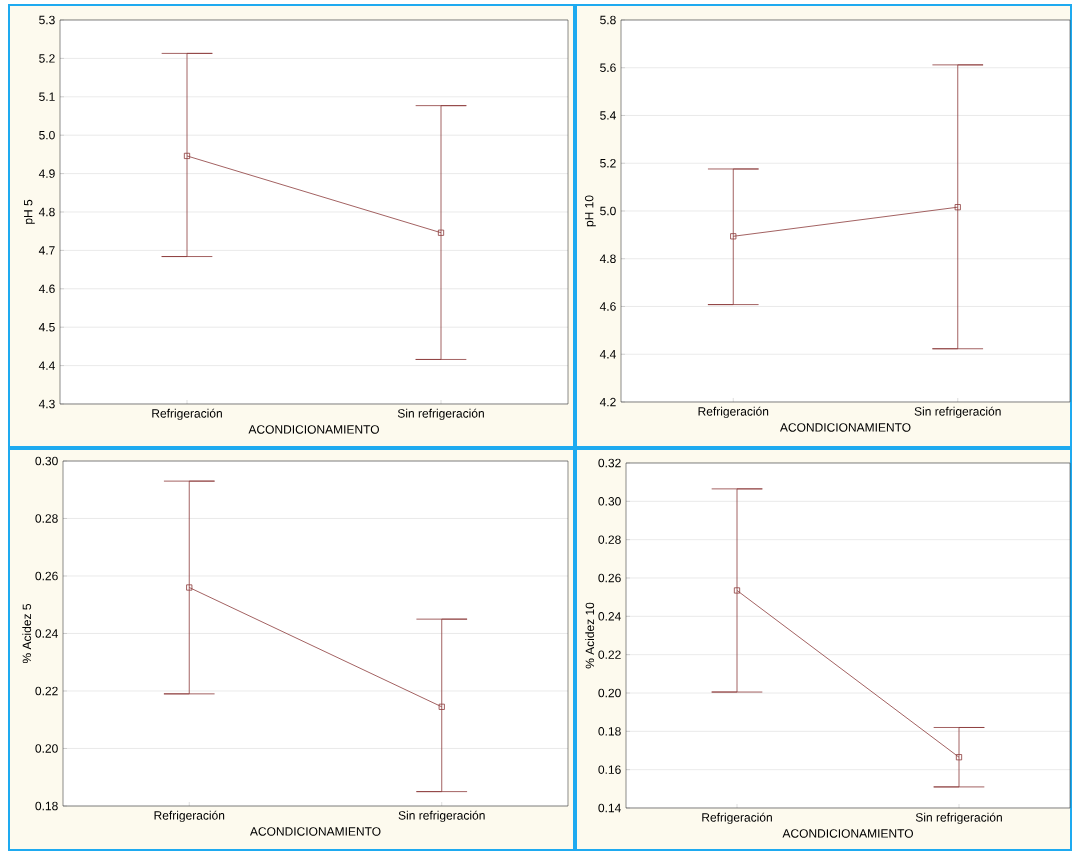 The width and height of the screenshot is (1072, 851). I want to click on y-tick-label: 0.32, so click(609, 463).